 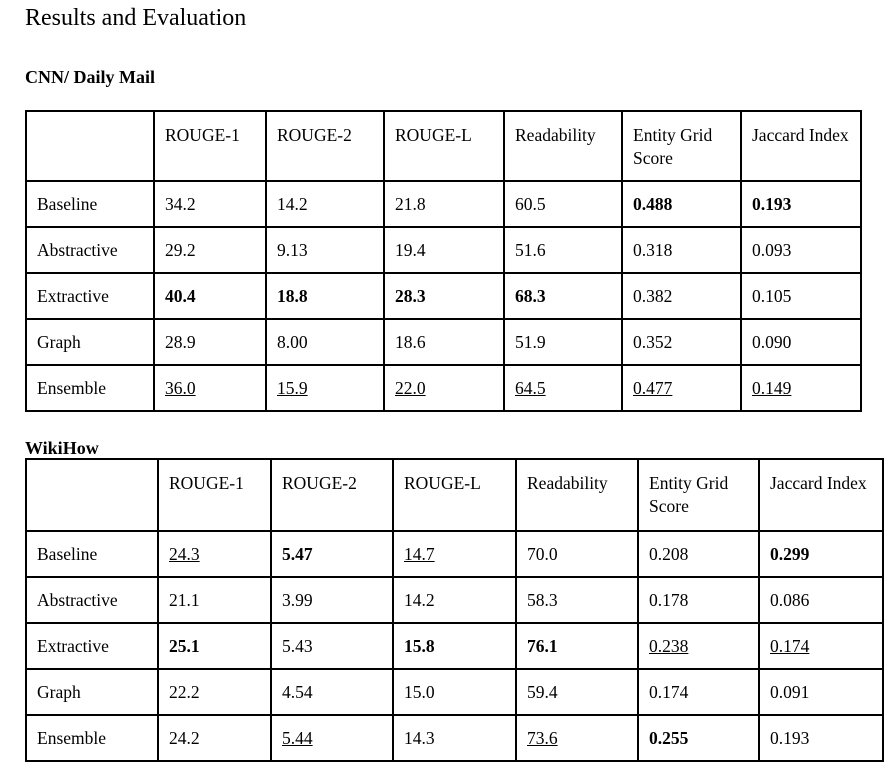 What do you see at coordinates (419, 645) in the screenshot?
I see `cell-value: 15.8` at bounding box center [419, 645].